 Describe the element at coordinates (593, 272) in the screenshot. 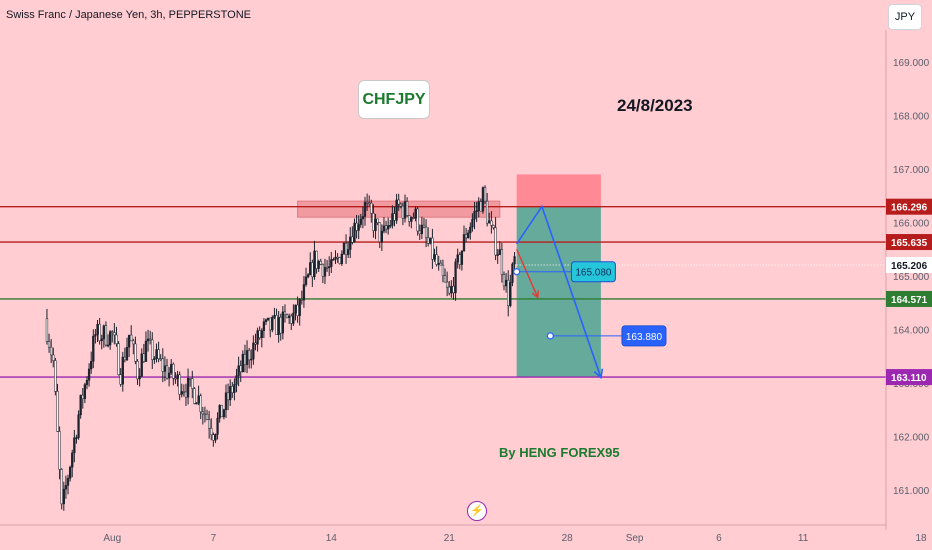

I see `marker-1-label-box` at that location.